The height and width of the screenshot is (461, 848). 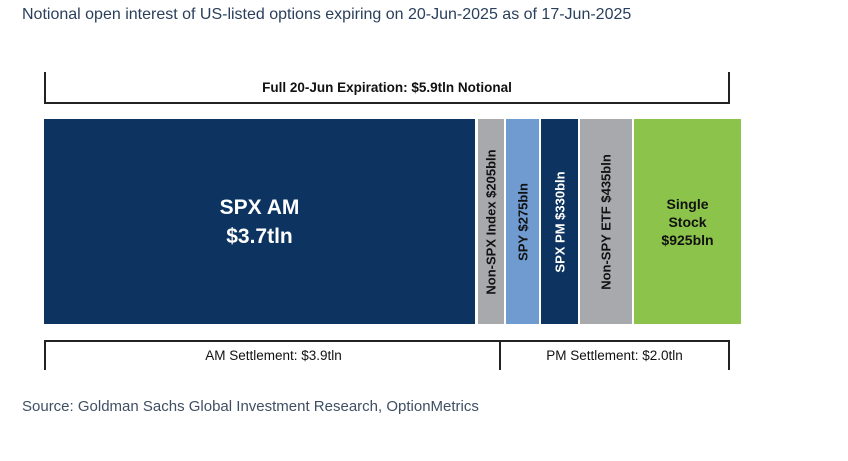 I want to click on block-single-stock-line-1: Single, so click(x=687, y=203).